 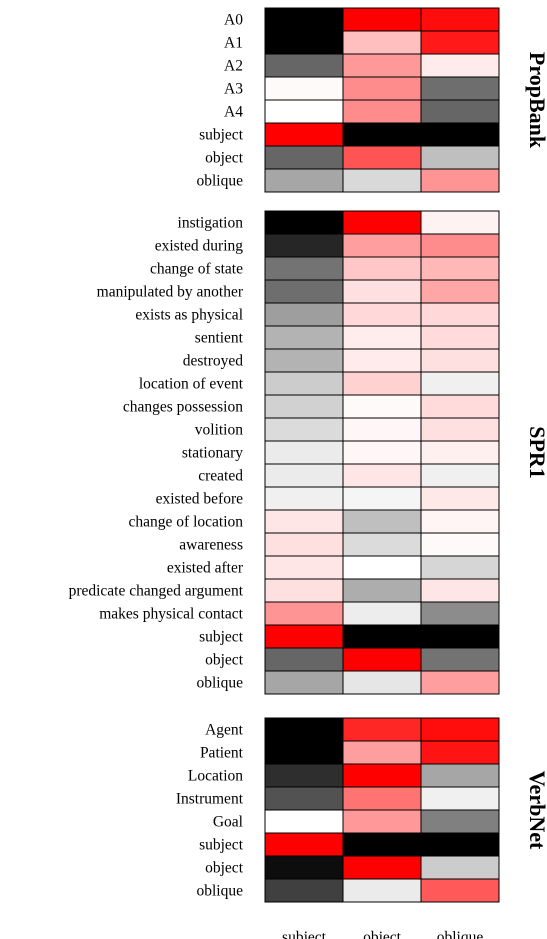 What do you see at coordinates (304, 775) in the screenshot?
I see `heatmap-cell-location-subject` at bounding box center [304, 775].